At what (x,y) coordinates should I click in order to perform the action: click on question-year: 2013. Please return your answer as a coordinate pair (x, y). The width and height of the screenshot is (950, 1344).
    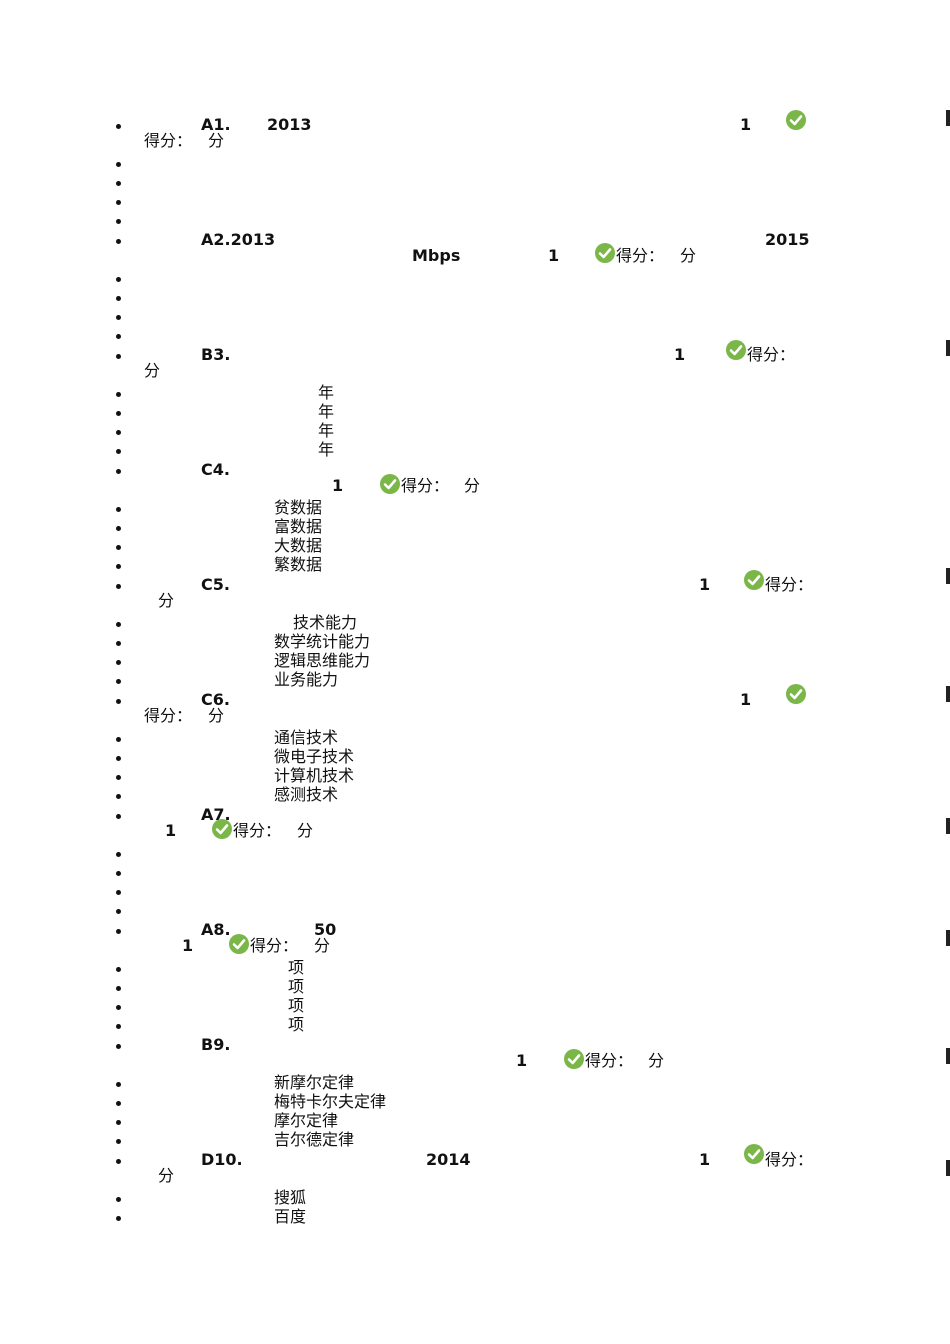
    Looking at the image, I should click on (289, 124).